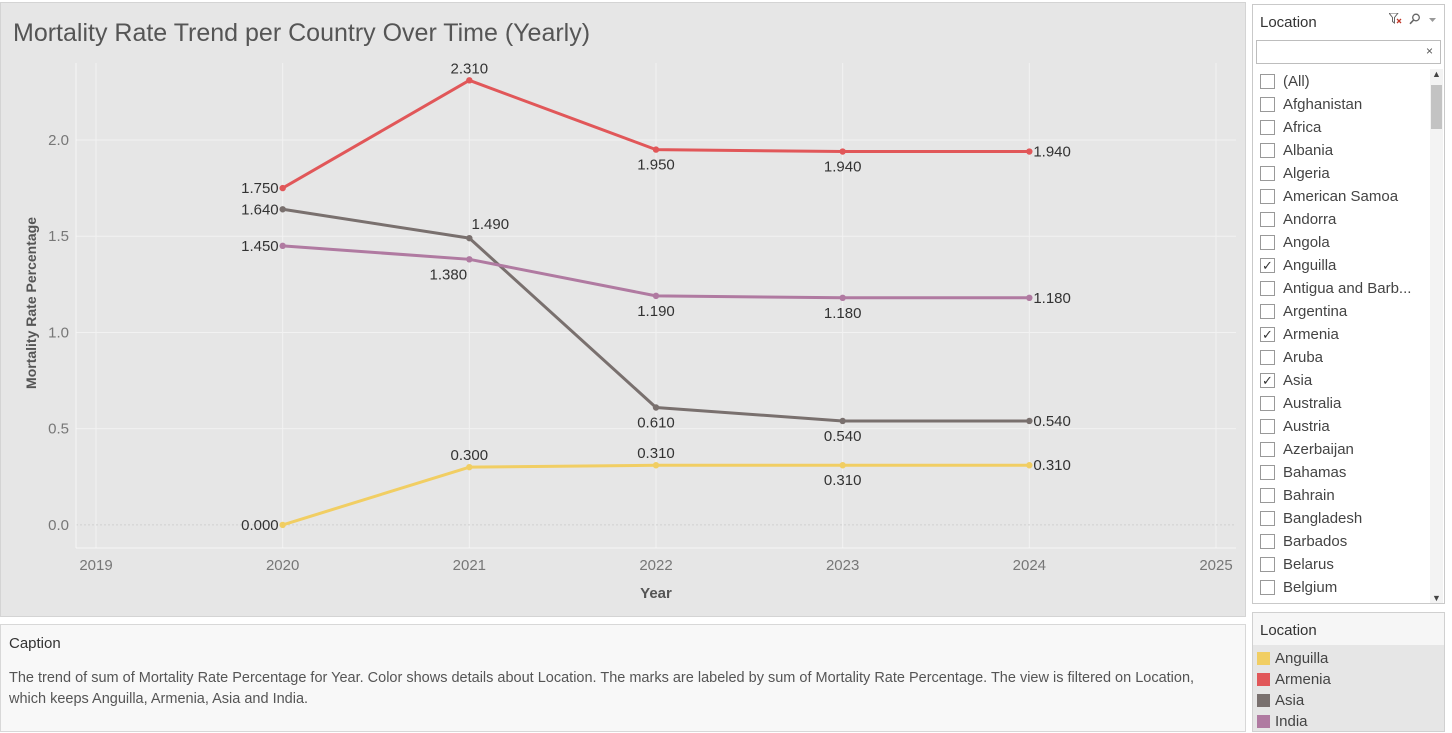 Image resolution: width=1452 pixels, height=733 pixels. I want to click on filter-item: American Samoa, so click(1344, 198).